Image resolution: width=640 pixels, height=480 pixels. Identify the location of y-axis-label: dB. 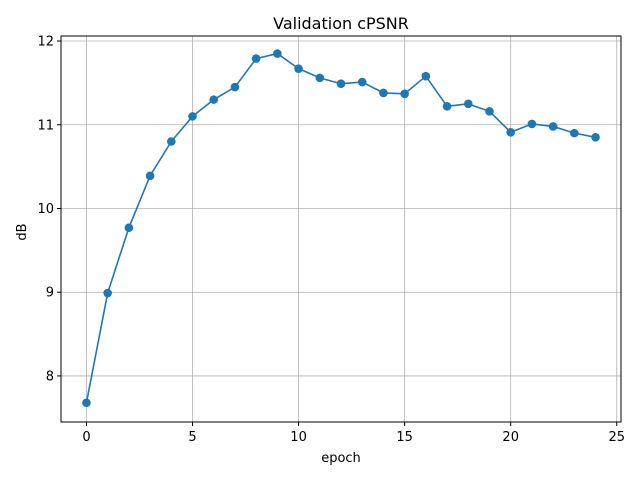
(22, 231).